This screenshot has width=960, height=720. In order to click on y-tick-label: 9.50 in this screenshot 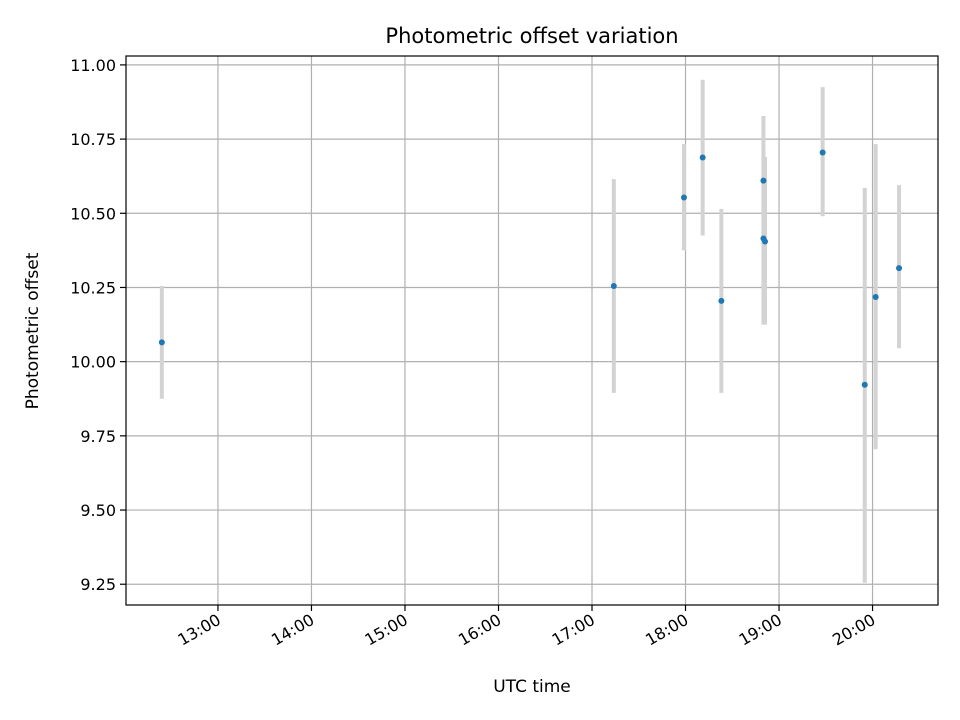, I will do `click(98, 510)`.